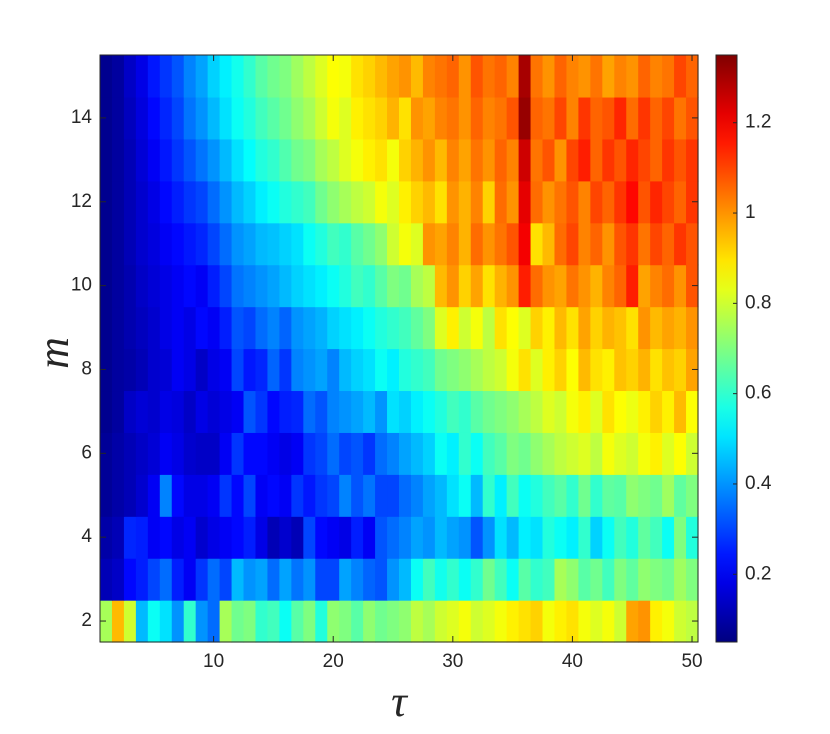 This screenshot has width=830, height=734. I want to click on colorbar-tick-label: 1, so click(750, 212).